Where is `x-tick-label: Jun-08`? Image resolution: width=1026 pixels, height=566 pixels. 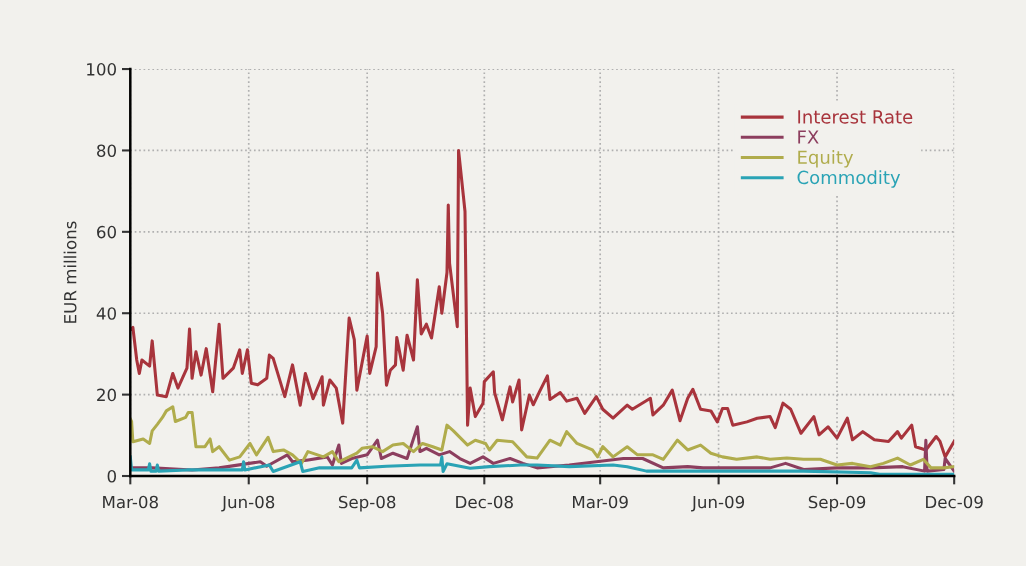 x-tick-label: Jun-08 is located at coordinates (248, 503).